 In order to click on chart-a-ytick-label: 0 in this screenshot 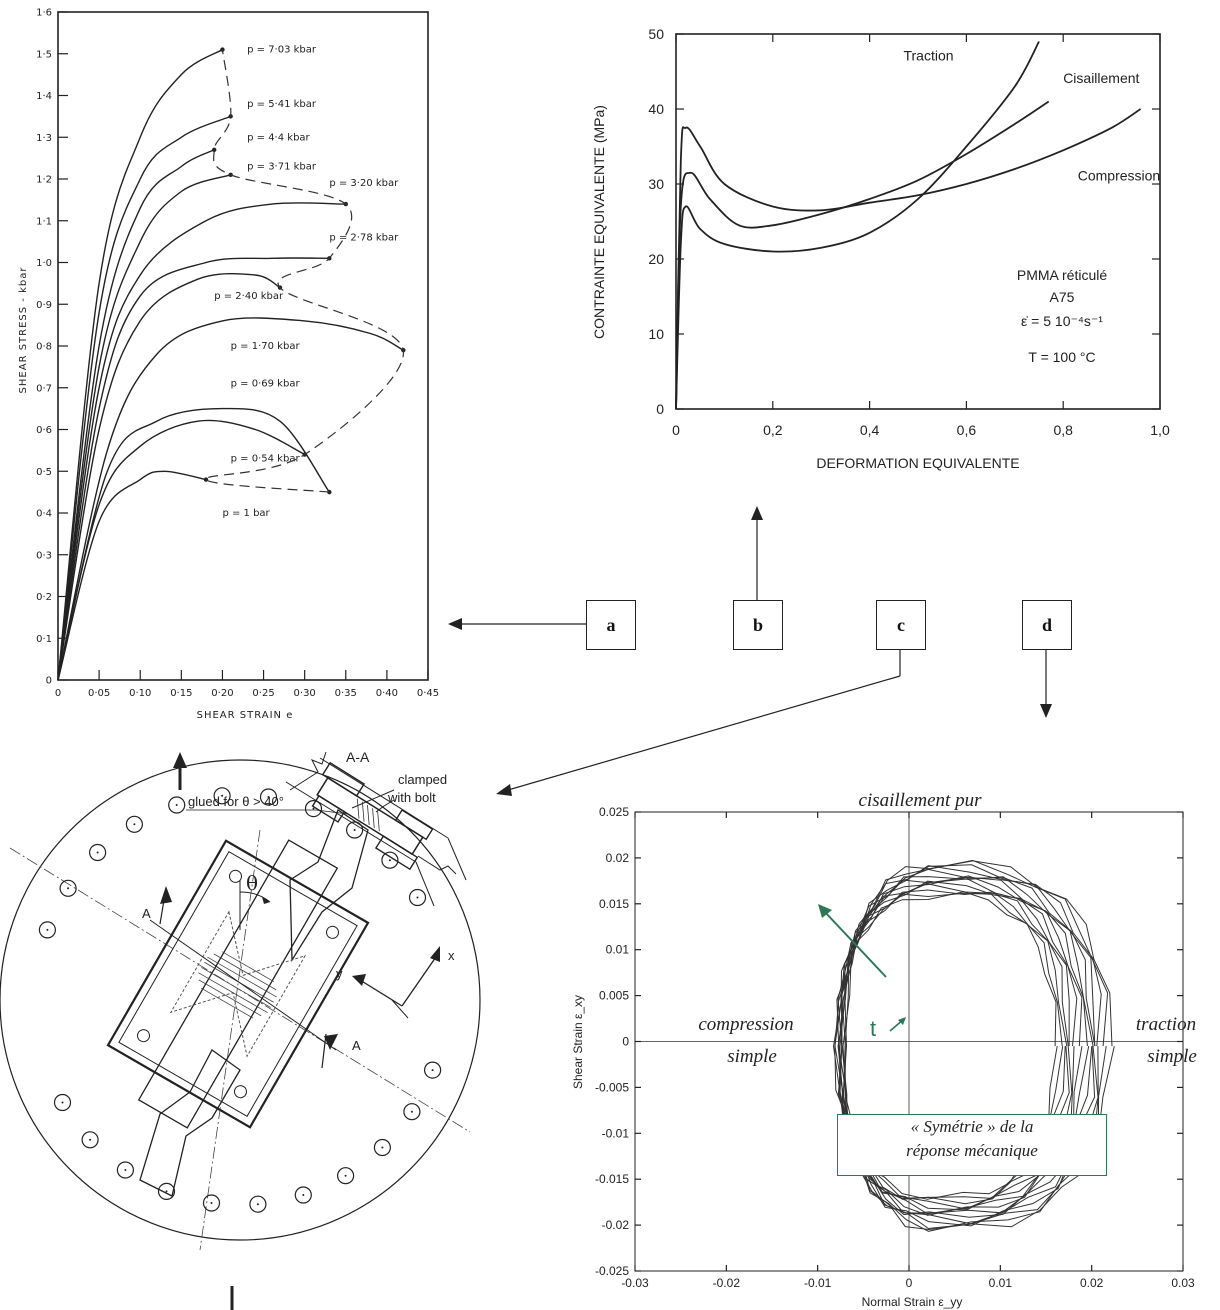, I will do `click(49, 681)`.